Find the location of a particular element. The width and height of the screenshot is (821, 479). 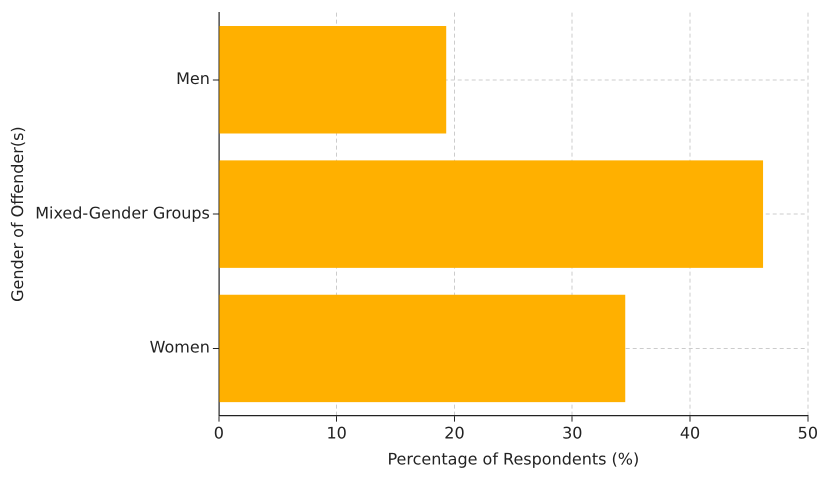

y-axis-title: Gender of Offender(s) is located at coordinates (17, 214).